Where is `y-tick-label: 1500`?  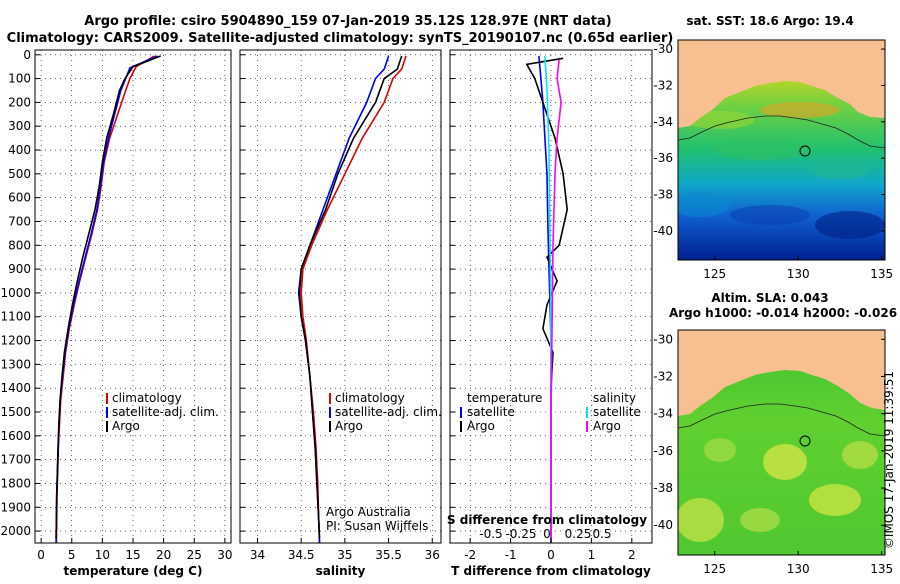 y-tick-label: 1500 is located at coordinates (15, 412).